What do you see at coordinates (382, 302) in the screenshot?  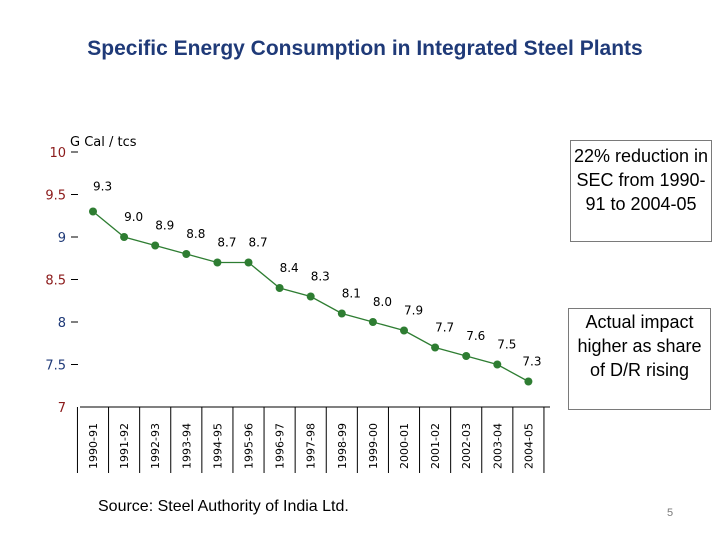 I see `data-label: 8.0` at bounding box center [382, 302].